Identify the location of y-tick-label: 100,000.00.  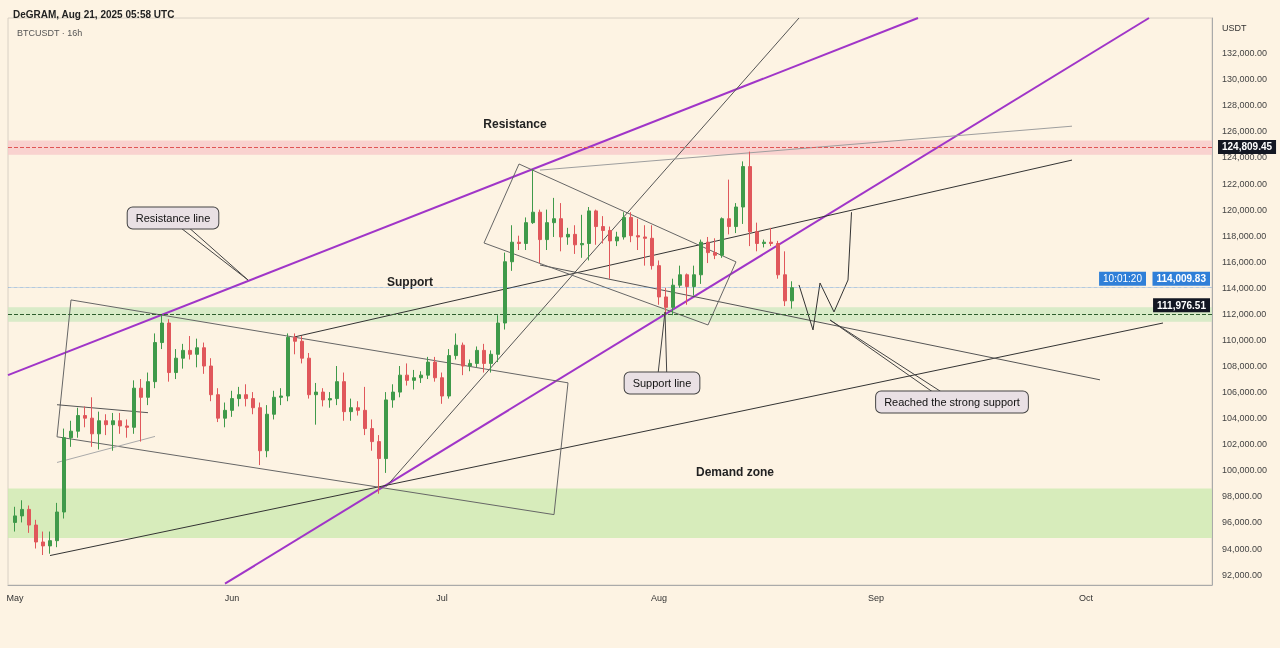
(1245, 470).